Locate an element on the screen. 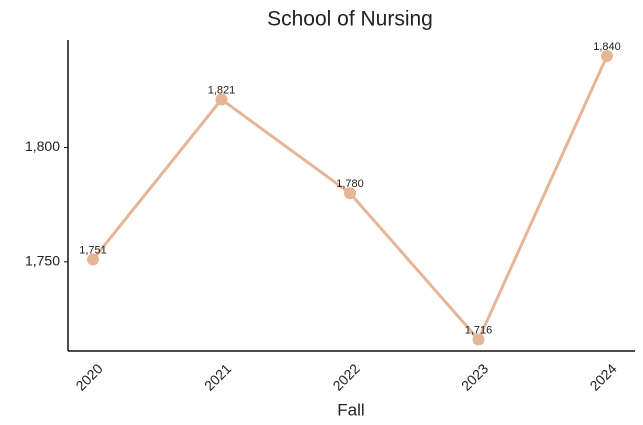 The height and width of the screenshot is (425, 643). y-tick-label: 1,750 is located at coordinates (42, 261).